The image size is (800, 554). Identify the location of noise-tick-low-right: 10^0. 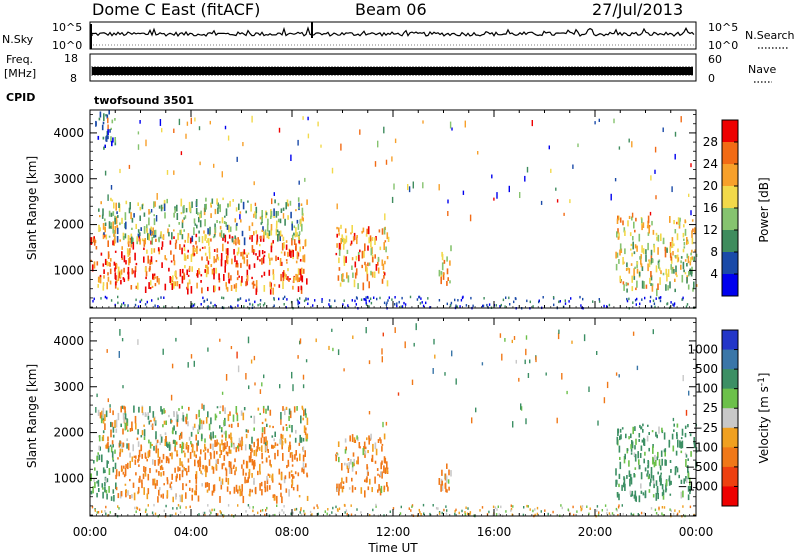
(723, 45).